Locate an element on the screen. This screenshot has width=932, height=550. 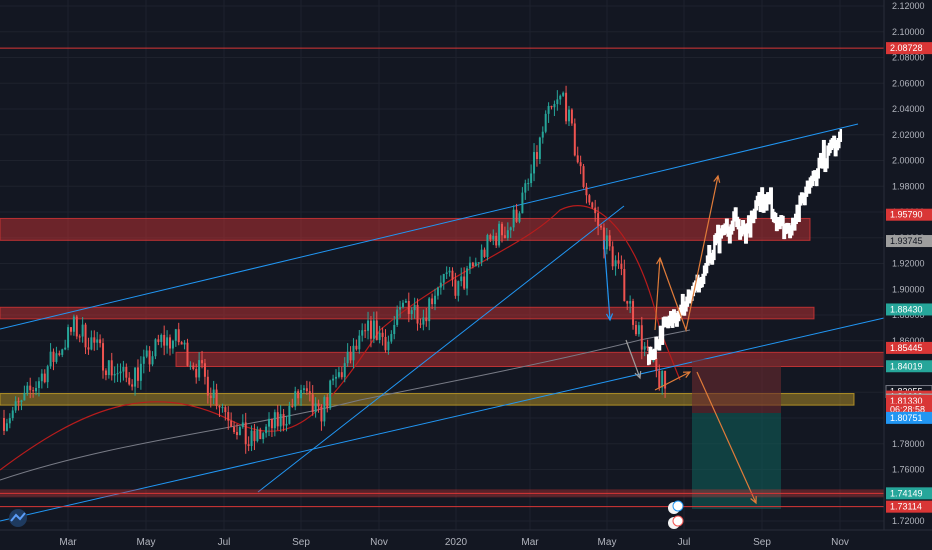
time-axis: Mar May Jul Sep Nov 2020 Mar May Jul Sep Nov is located at coordinates (466, 538).